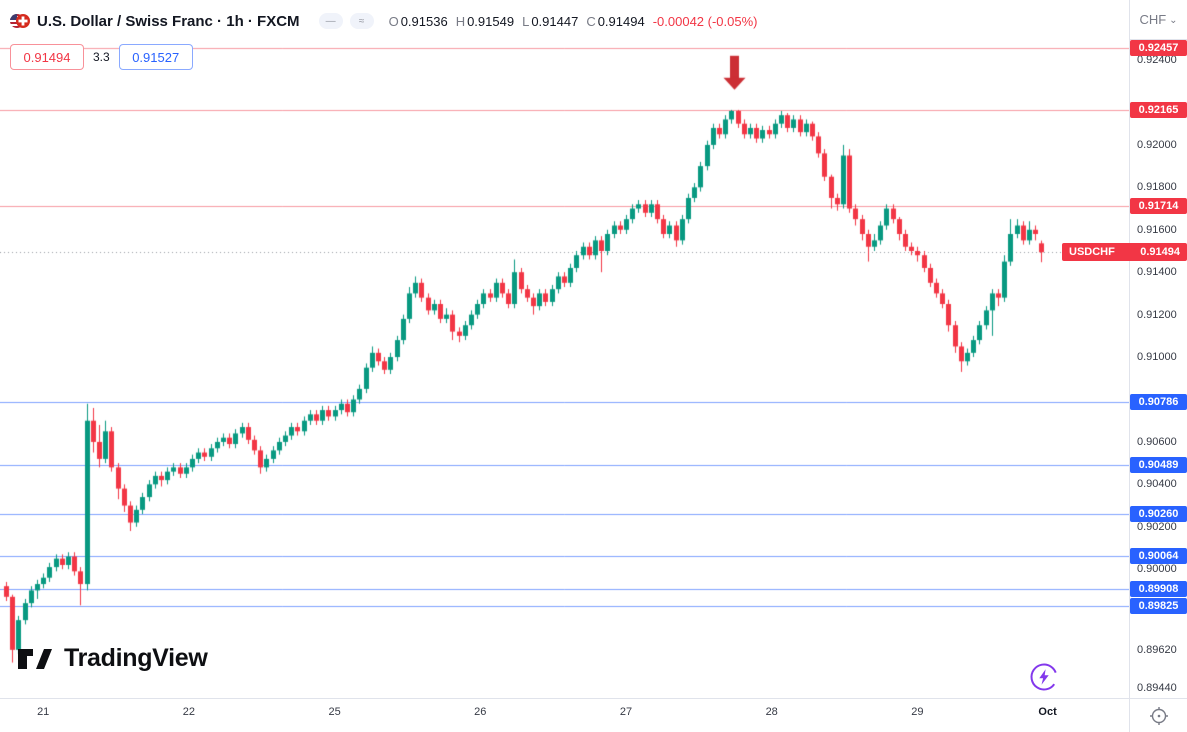  What do you see at coordinates (771, 712) in the screenshot?
I see `time-axis-label: 28` at bounding box center [771, 712].